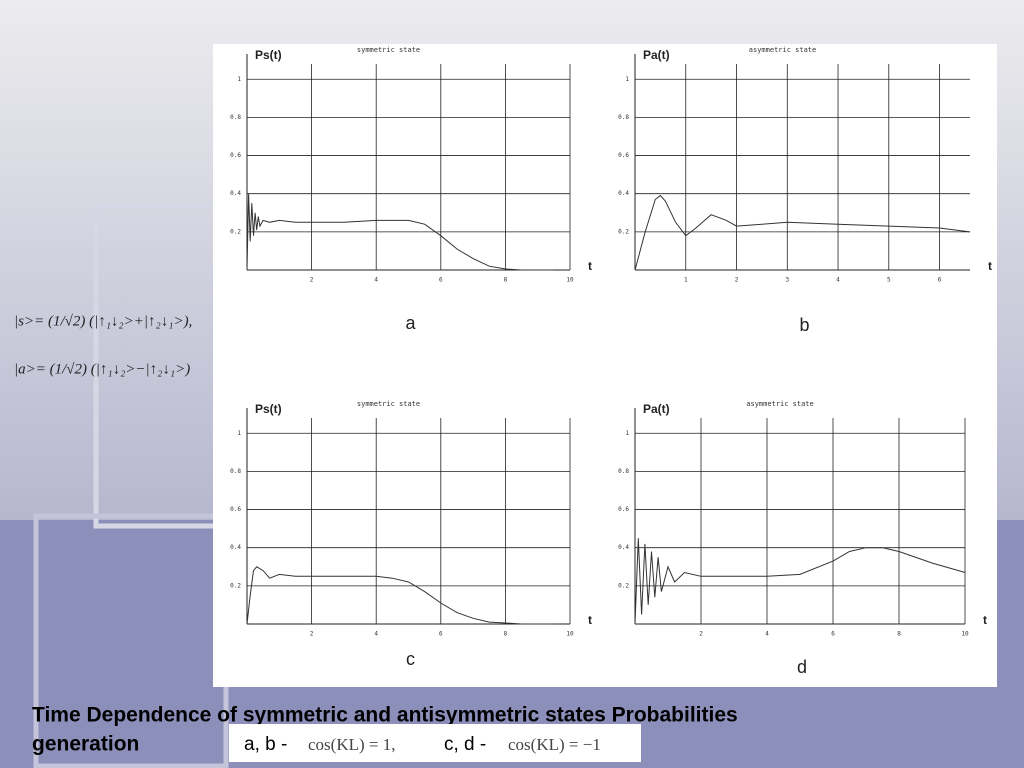 This screenshot has height=768, width=1024. Describe the element at coordinates (265, 744) in the screenshot. I see `legend-label: a, b -` at that location.